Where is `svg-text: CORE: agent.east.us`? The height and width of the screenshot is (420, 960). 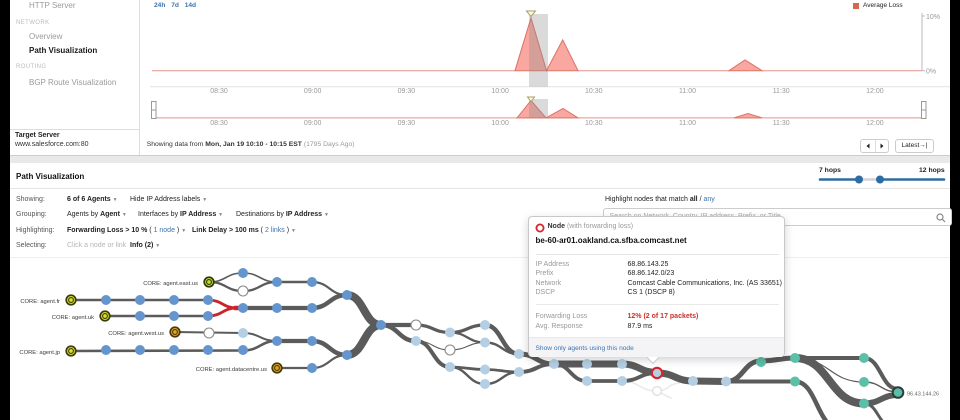
svg-text: CORE: agent.east.us is located at coordinates (170, 284).